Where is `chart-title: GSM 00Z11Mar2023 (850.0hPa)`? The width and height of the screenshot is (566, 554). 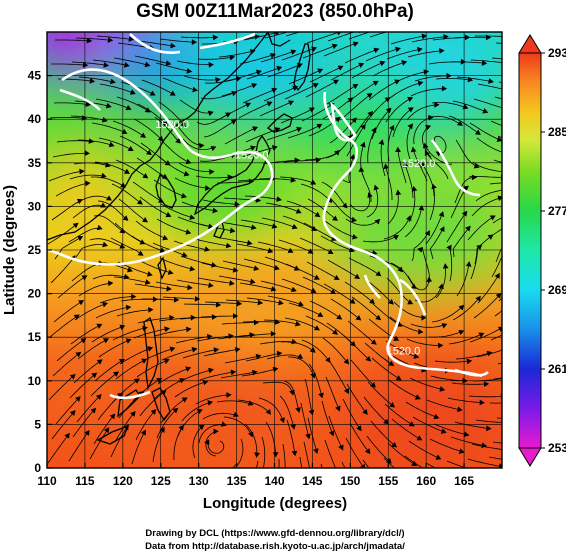 chart-title: GSM 00Z11Mar2023 (850.0hPa) is located at coordinates (275, 11).